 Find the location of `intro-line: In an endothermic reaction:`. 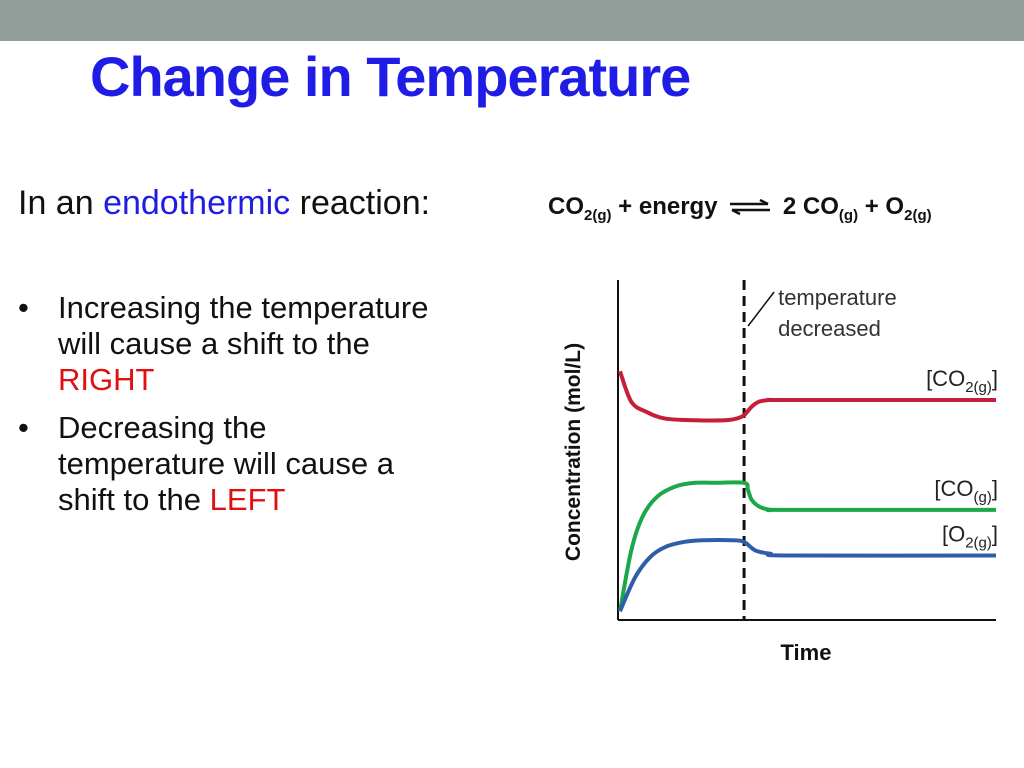

intro-line: In an endothermic reaction: is located at coordinates (224, 203).